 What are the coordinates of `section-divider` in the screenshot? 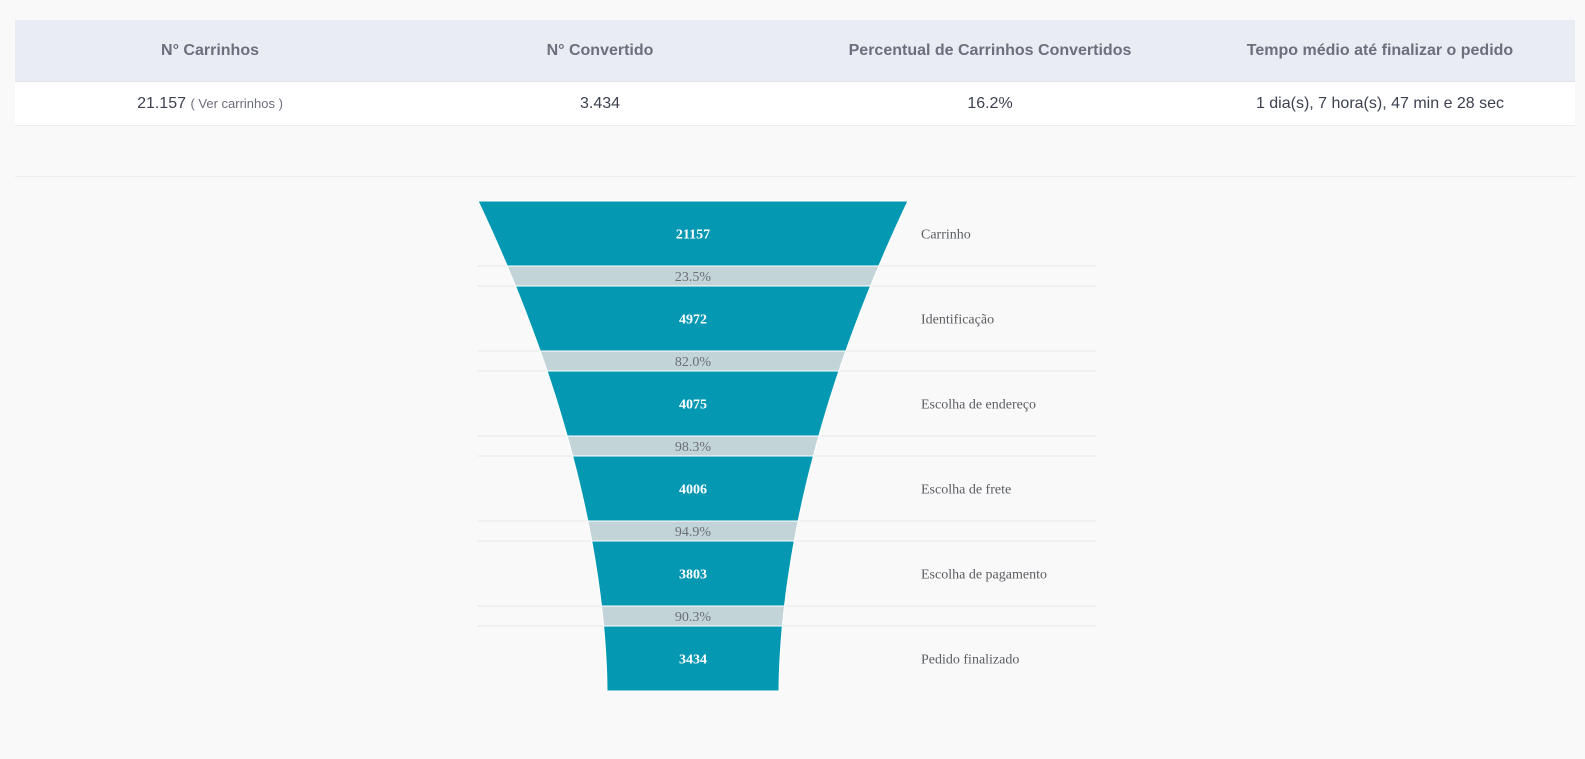 It's located at (795, 176).